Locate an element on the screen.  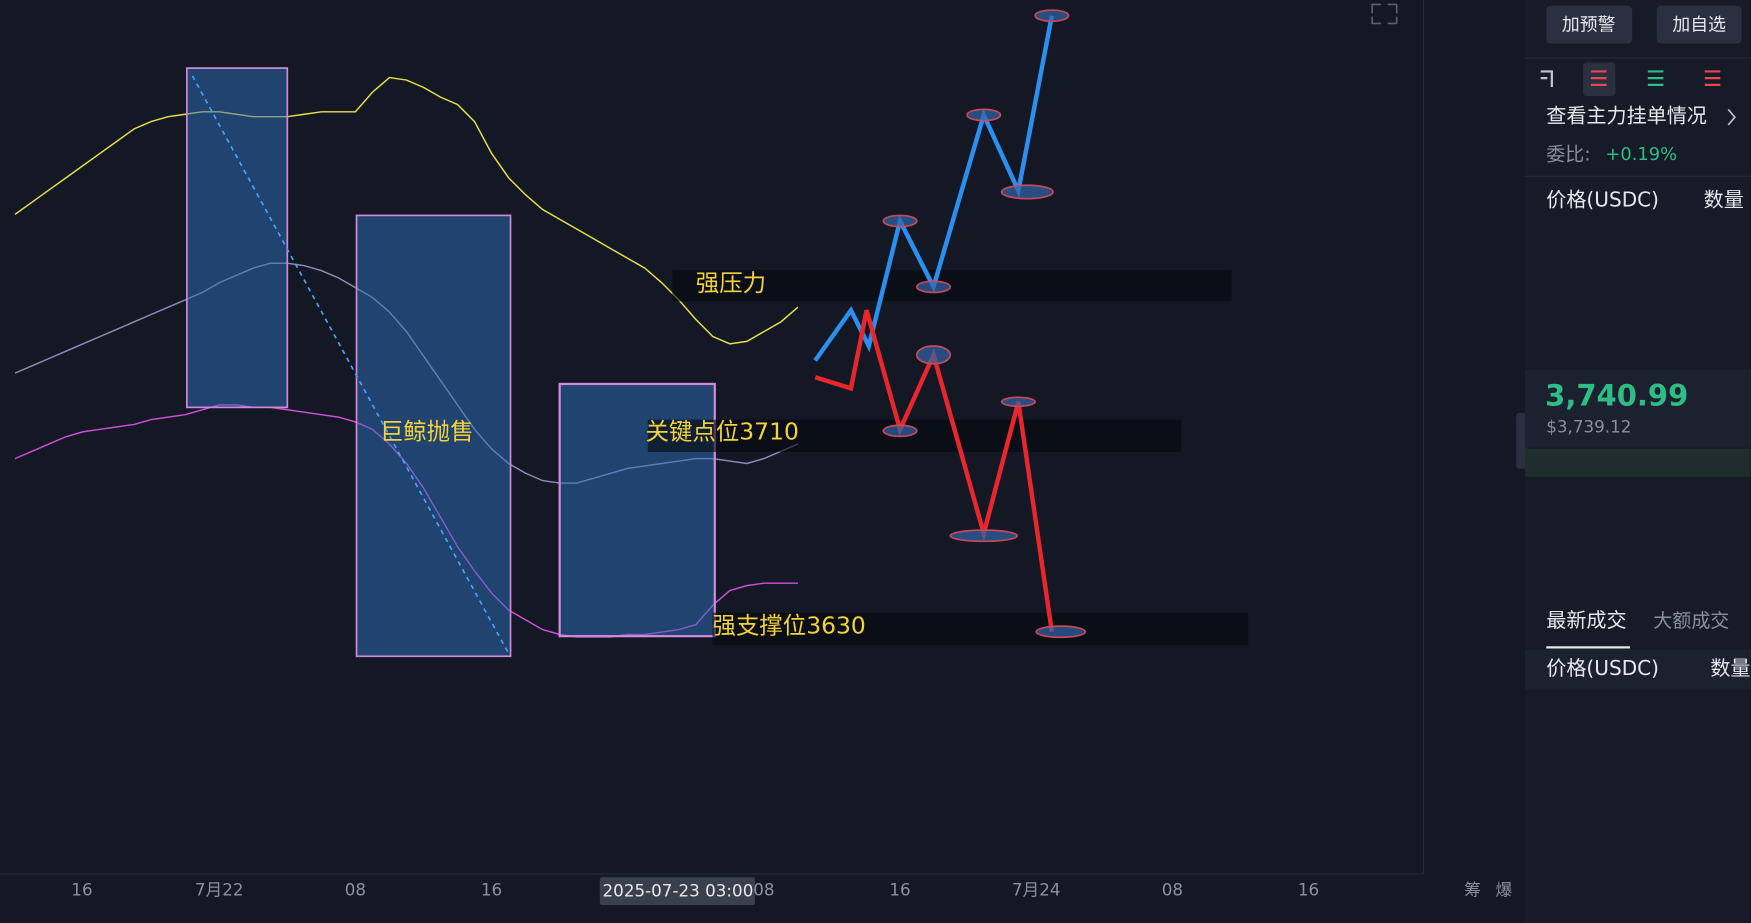
tab-active: 最新成交 is located at coordinates (1586, 620).